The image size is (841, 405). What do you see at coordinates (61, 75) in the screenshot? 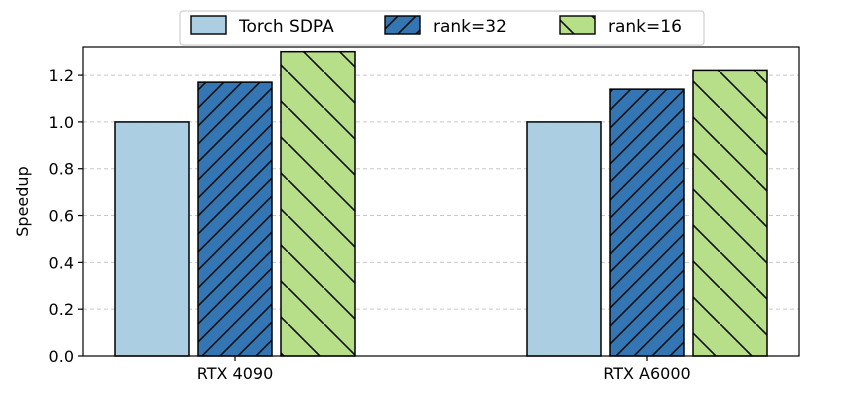
I see `y-tick-label: 1.2` at bounding box center [61, 75].